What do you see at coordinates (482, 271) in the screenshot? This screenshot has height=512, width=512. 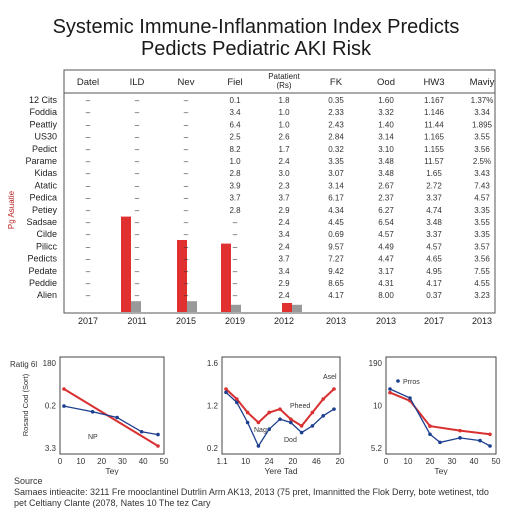 I see `table-cell: 7.55` at bounding box center [482, 271].